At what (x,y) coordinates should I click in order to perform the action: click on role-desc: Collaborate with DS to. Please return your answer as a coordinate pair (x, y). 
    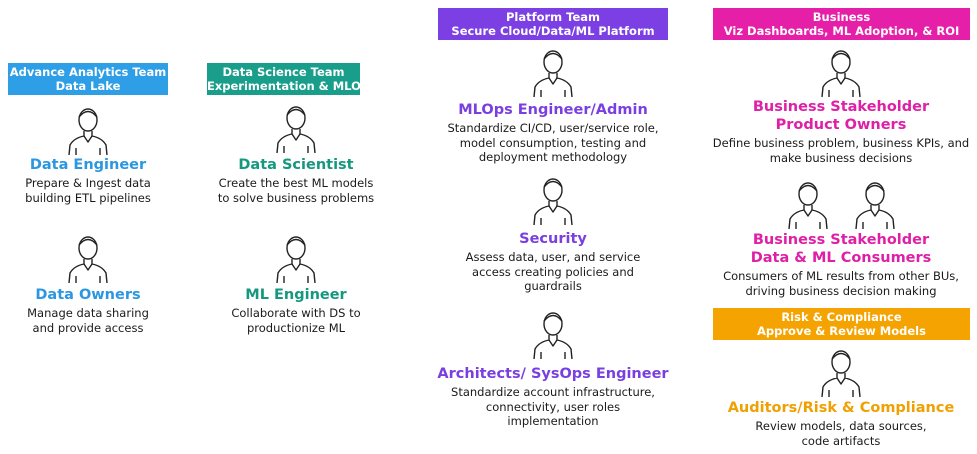
    Looking at the image, I should click on (296, 313).